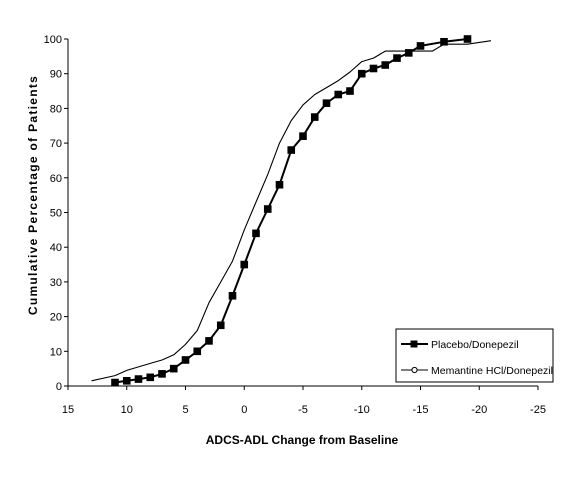 The width and height of the screenshot is (584, 478). What do you see at coordinates (56, 109) in the screenshot?
I see `y-tick-label: 80` at bounding box center [56, 109].